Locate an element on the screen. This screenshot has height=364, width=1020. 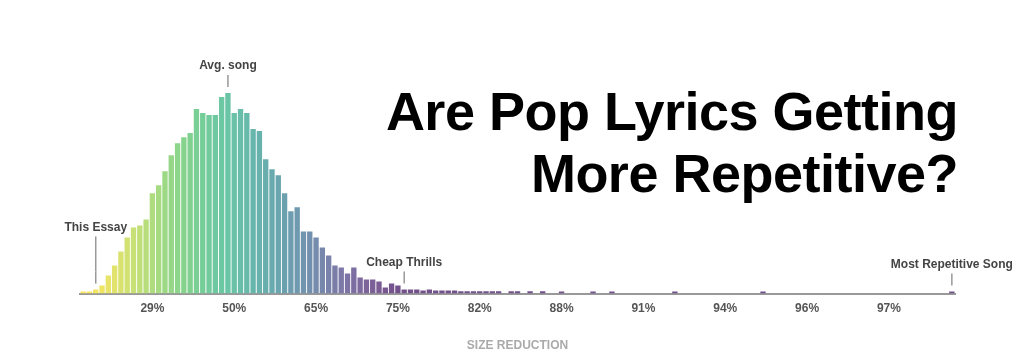
x-tick-label: 97% is located at coordinates (889, 308).